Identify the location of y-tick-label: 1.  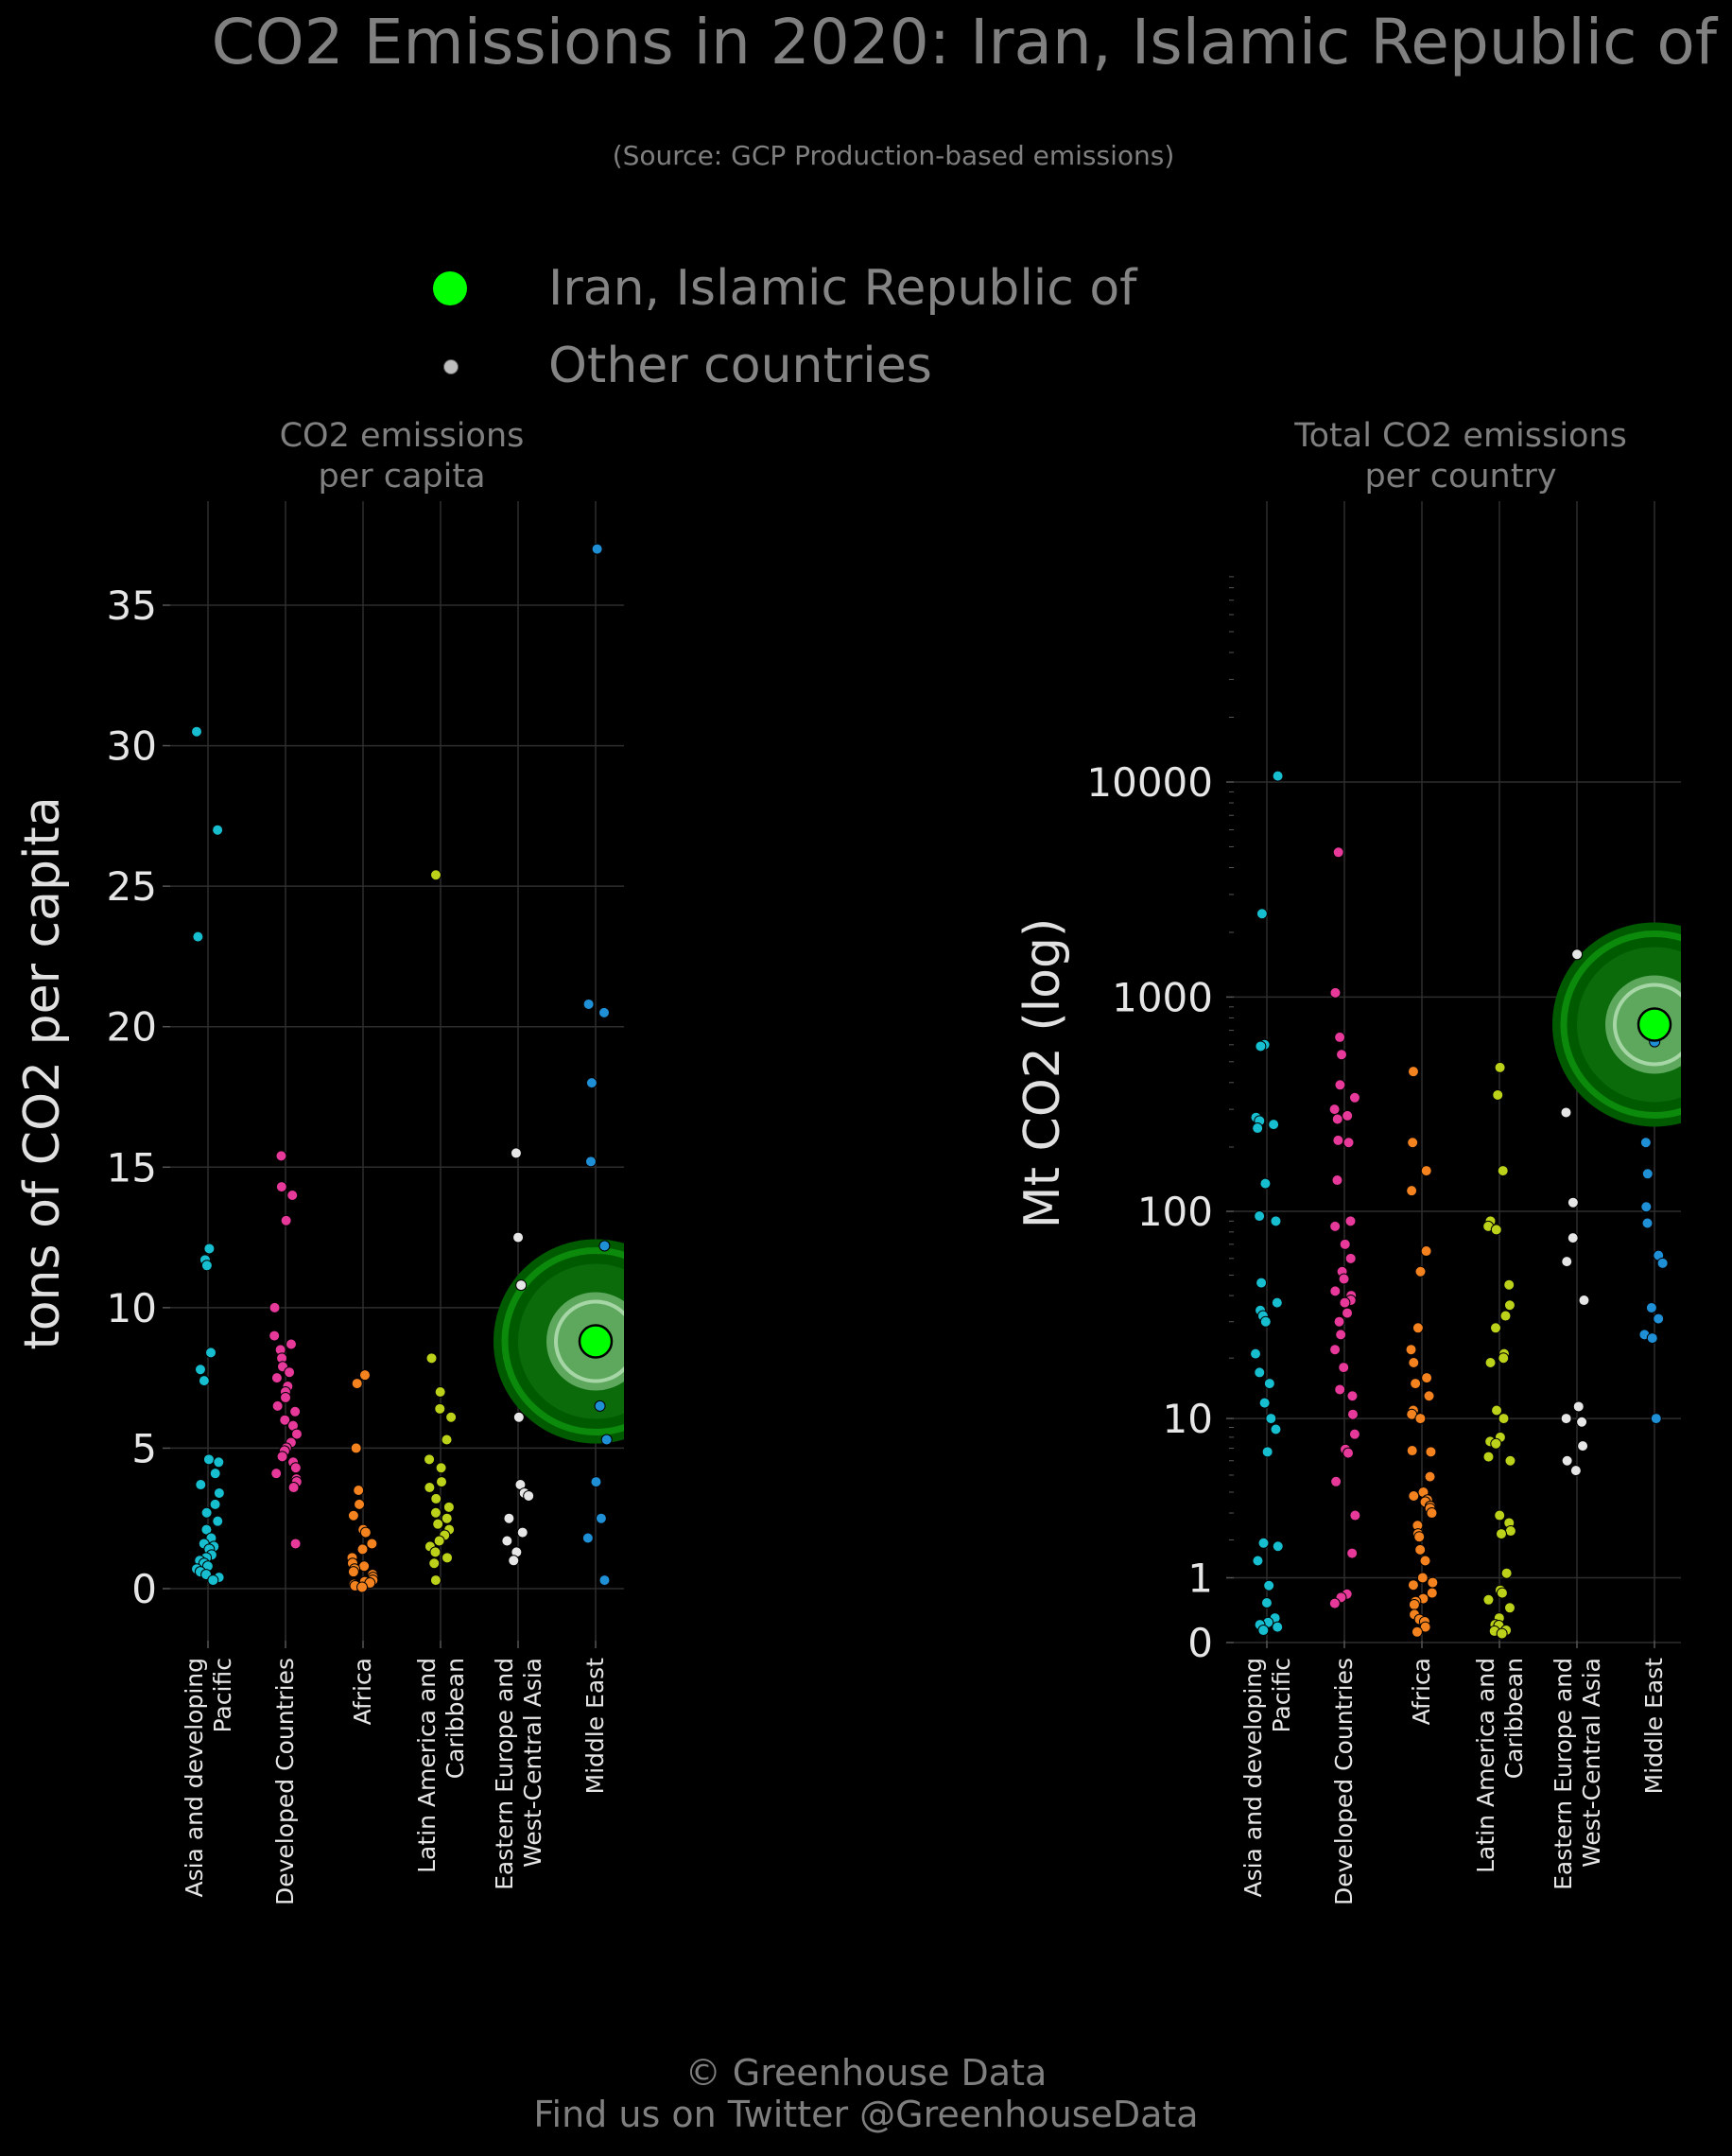
(1200, 1579).